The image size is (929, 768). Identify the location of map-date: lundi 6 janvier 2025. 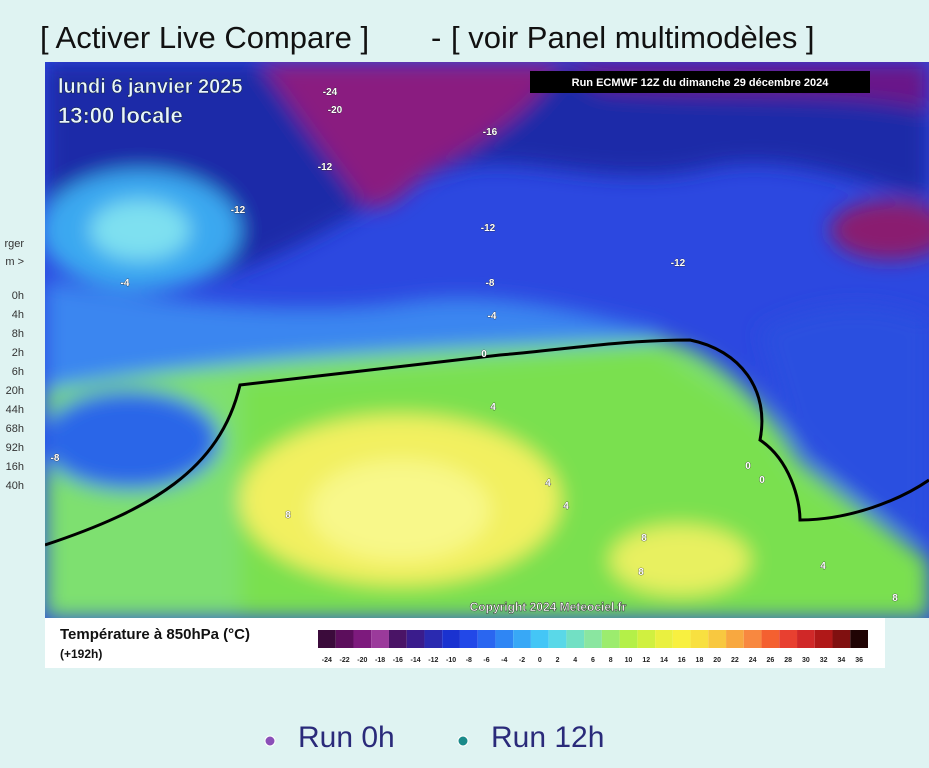
(150, 87).